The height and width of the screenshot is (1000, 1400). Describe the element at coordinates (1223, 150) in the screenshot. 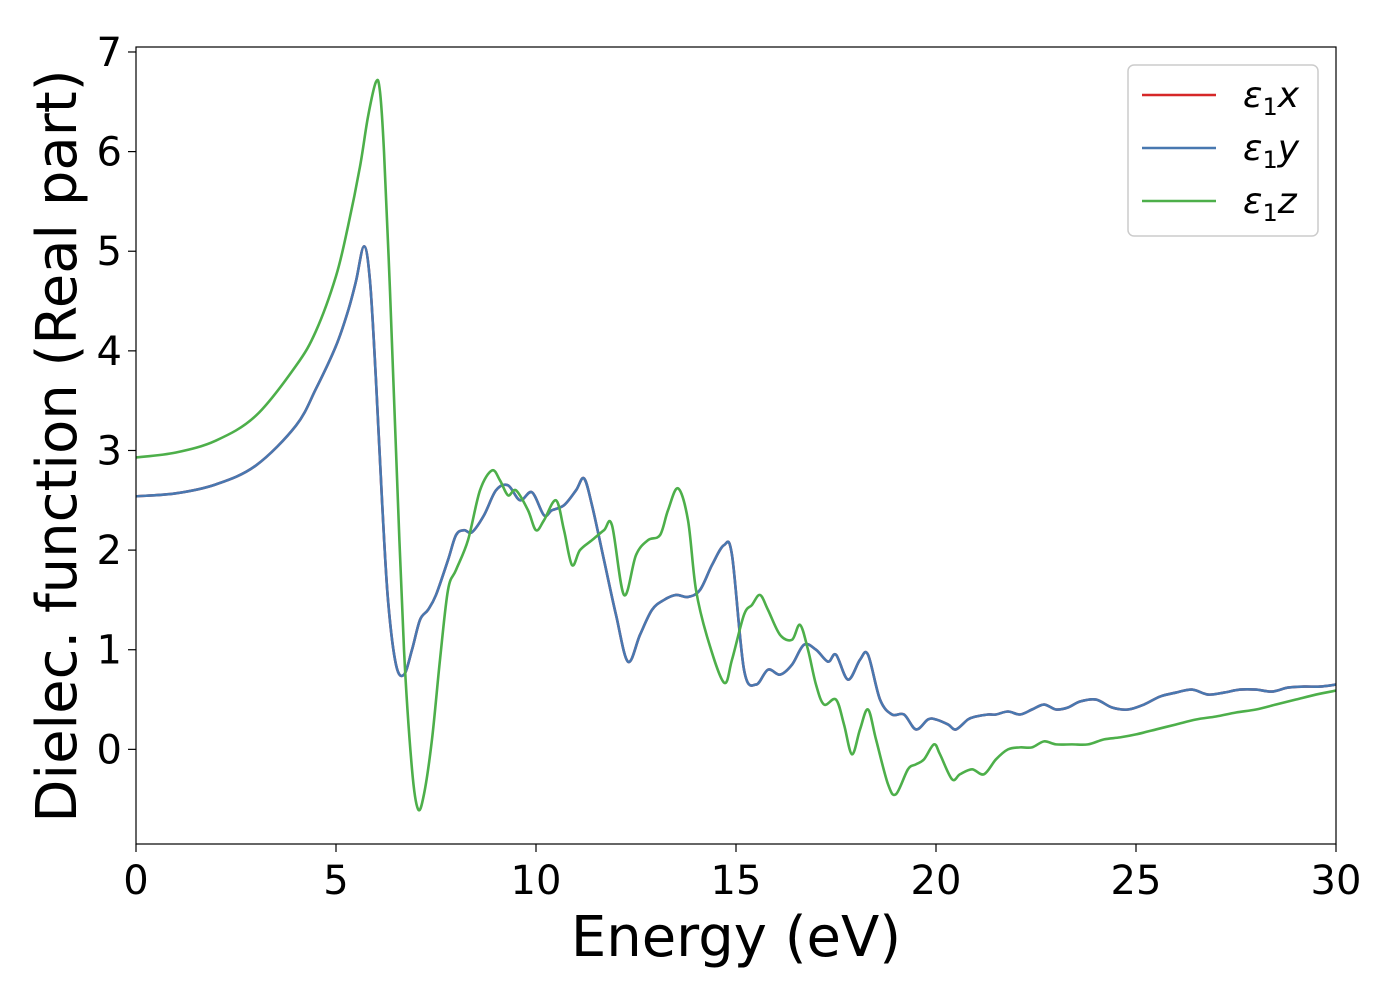

I see `legend-box` at that location.